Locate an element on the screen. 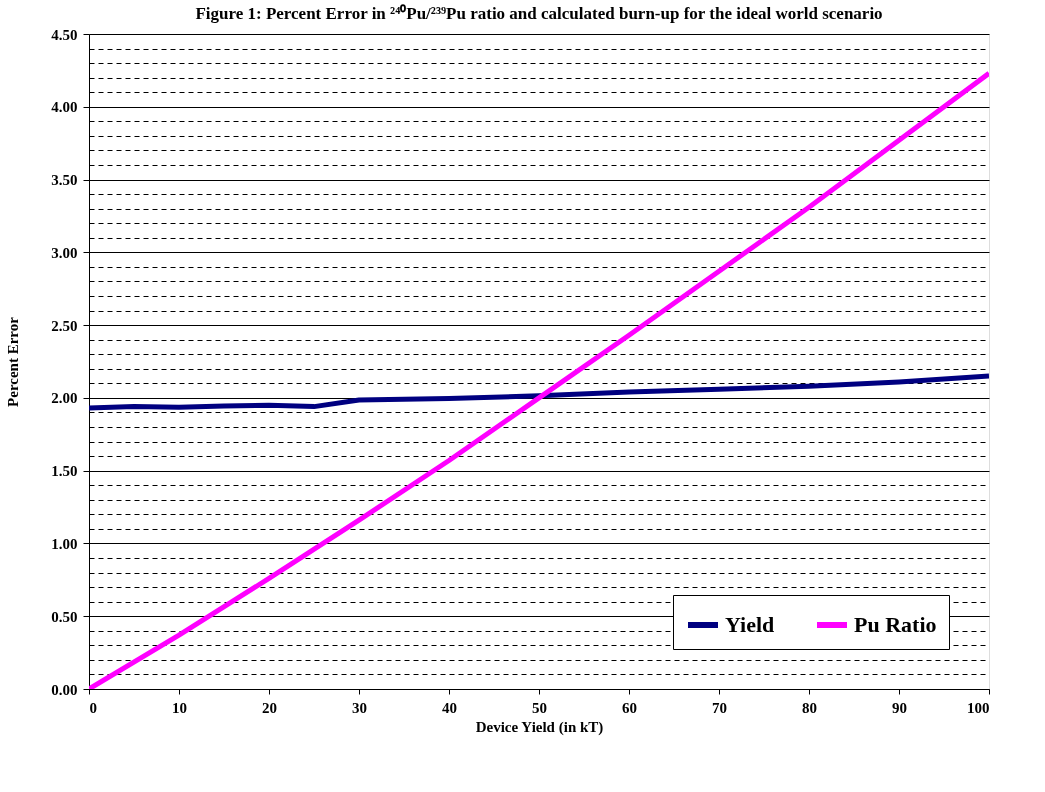 This screenshot has width=1045, height=792. y-tick-label: 4.50 is located at coordinates (64, 34).